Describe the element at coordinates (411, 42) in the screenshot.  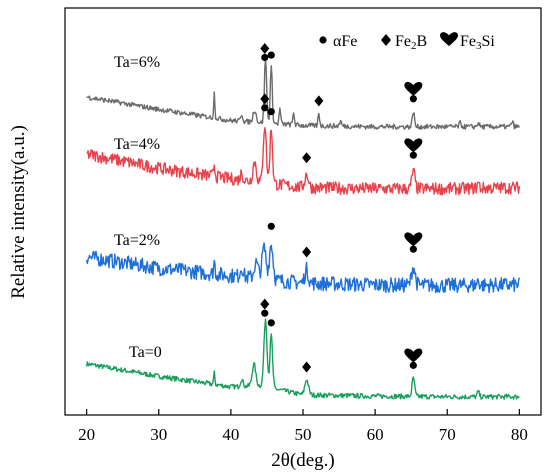
I see `legend-label-fe2b: Fe2B` at that location.